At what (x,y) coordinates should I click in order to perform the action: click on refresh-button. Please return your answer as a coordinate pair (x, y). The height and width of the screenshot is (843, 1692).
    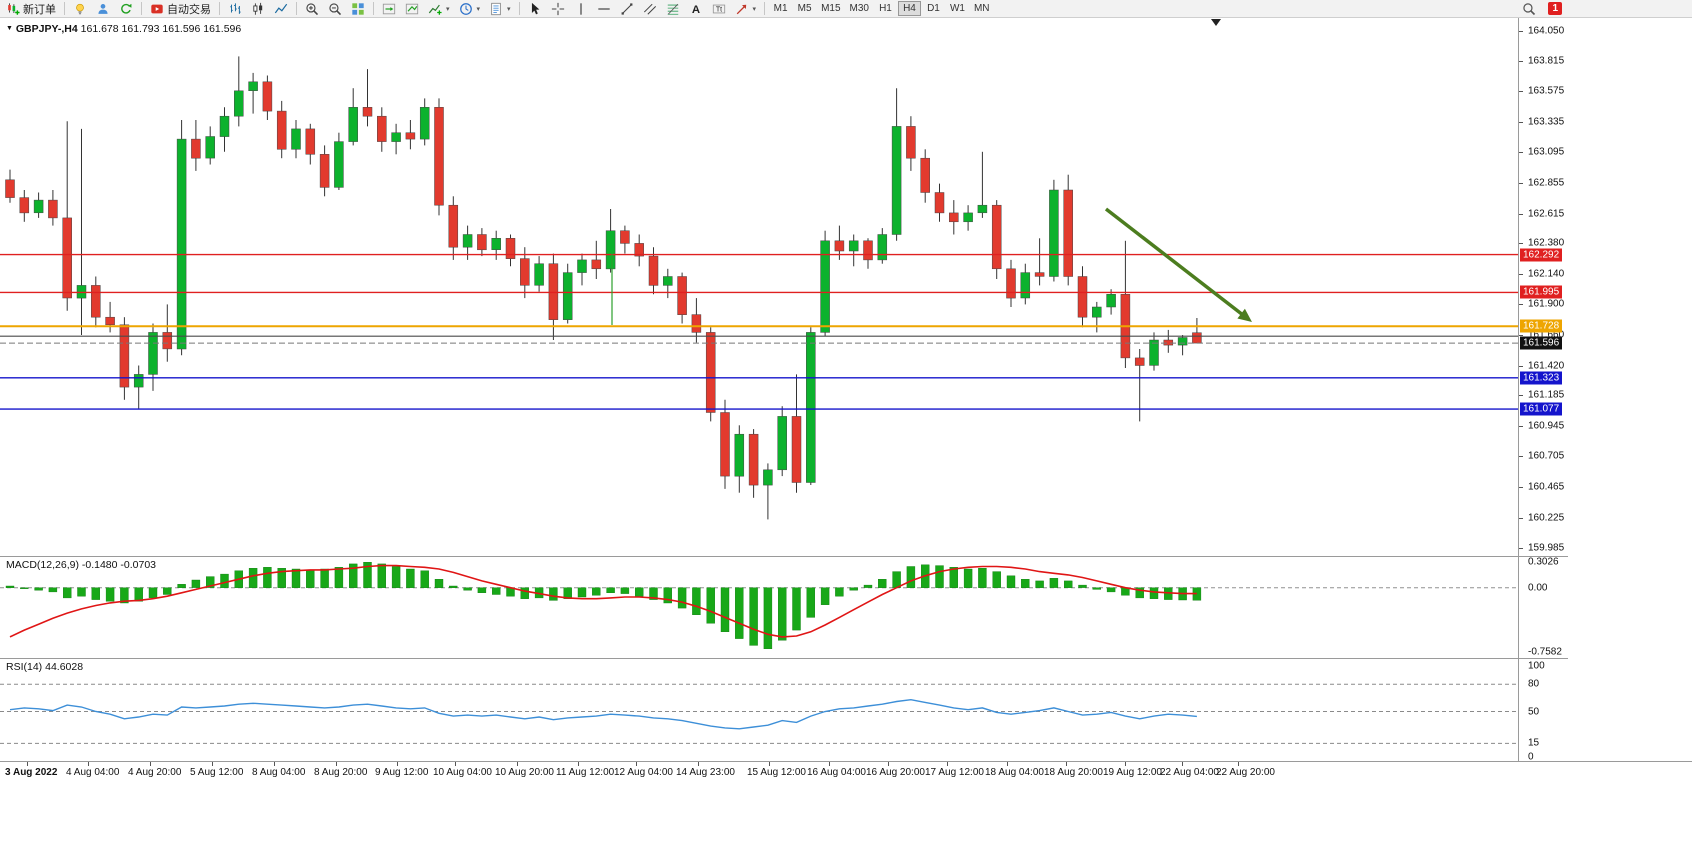
    Looking at the image, I should click on (126, 9).